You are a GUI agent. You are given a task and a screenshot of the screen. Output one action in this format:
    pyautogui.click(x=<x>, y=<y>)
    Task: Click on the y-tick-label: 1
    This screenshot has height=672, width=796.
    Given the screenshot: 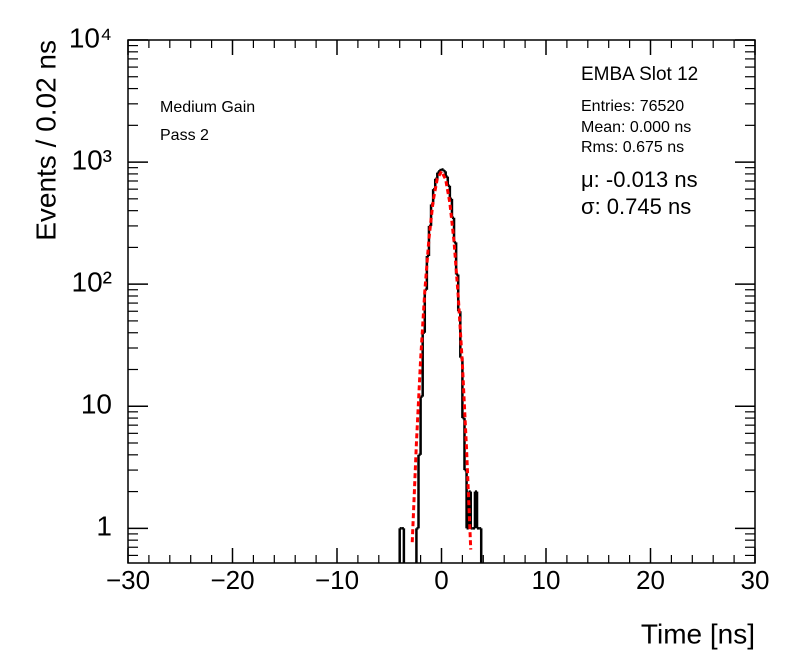 What is the action you would take?
    pyautogui.click(x=104, y=526)
    